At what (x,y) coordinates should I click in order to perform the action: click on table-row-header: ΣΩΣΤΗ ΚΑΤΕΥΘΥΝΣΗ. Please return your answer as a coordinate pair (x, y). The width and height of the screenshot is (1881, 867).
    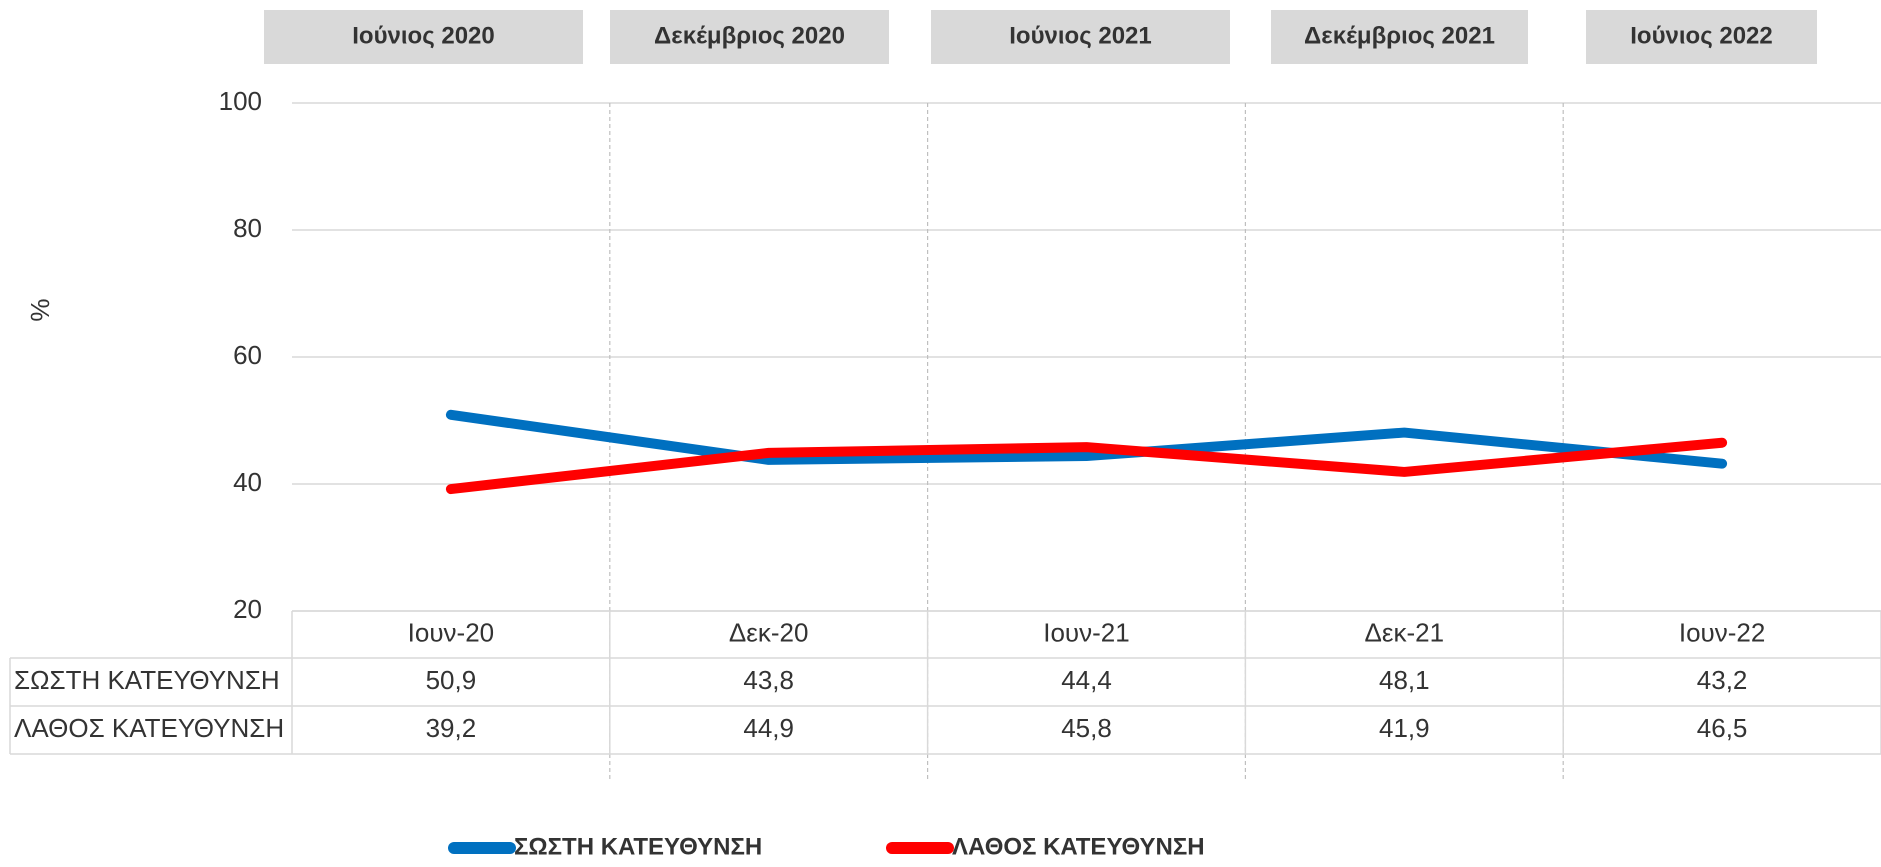
    Looking at the image, I should click on (147, 680).